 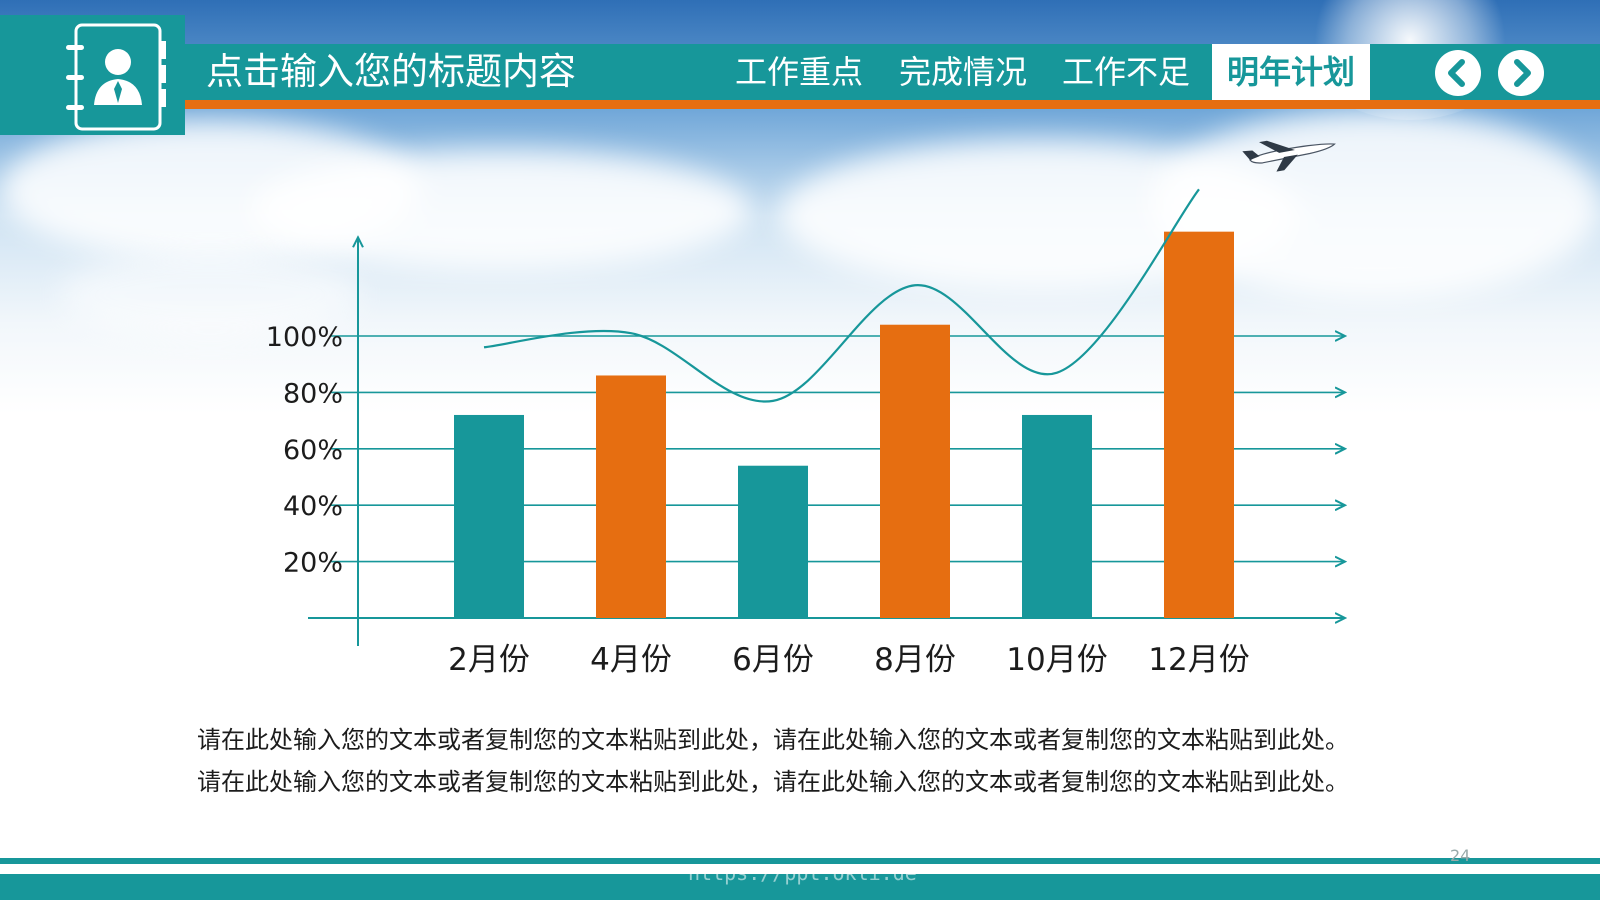 I want to click on footer-line, so click(x=800, y=861).